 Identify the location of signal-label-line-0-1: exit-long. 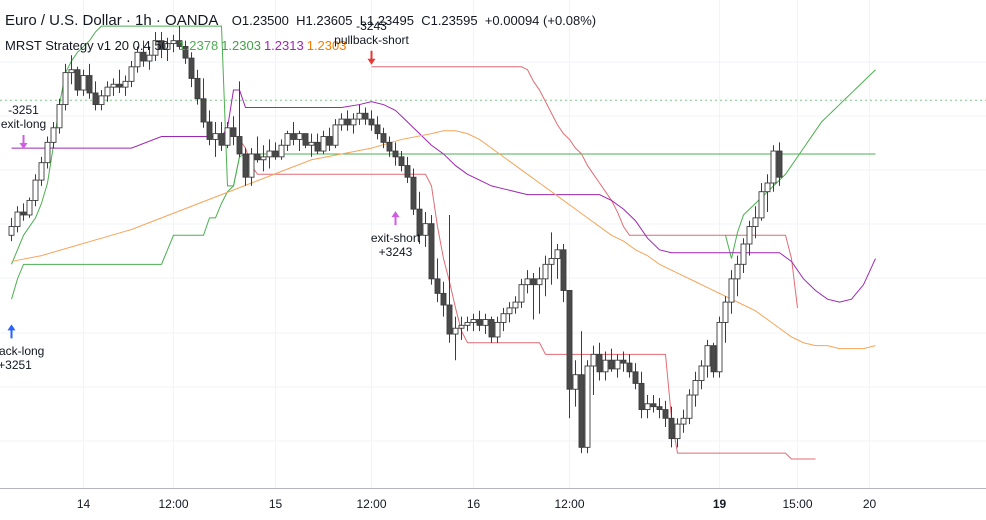
(23, 124).